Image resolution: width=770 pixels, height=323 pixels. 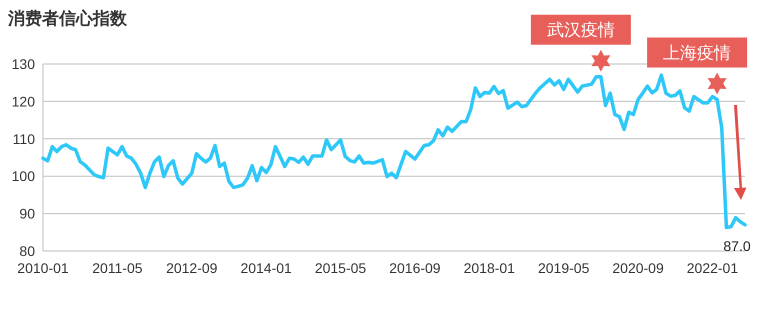 I want to click on chart-title: 消费者信心指数, so click(x=67, y=18).